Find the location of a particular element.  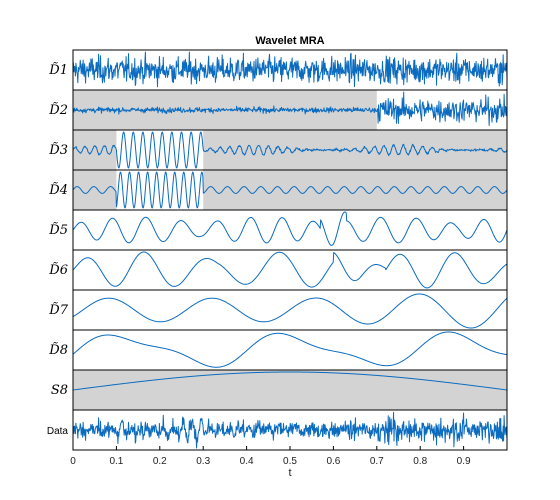

panel-7: D̃7 is located at coordinates (278, 310).